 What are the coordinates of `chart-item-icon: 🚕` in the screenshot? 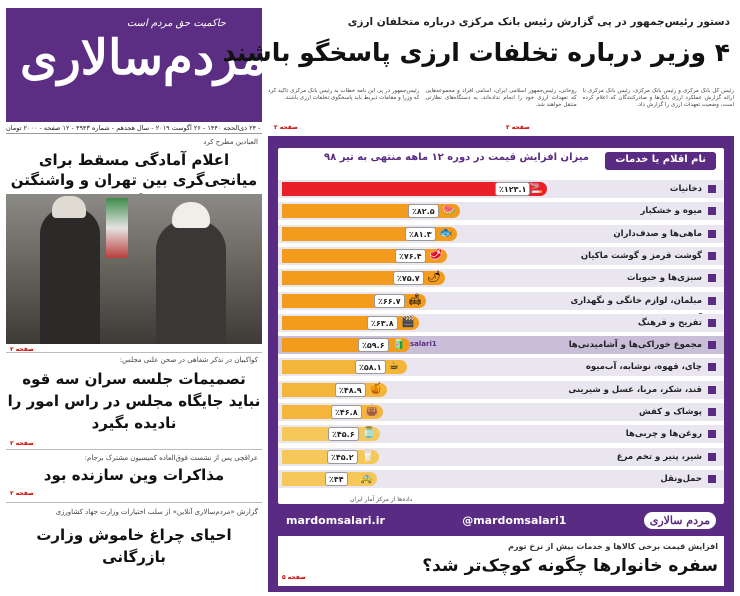 It's located at (366, 477).